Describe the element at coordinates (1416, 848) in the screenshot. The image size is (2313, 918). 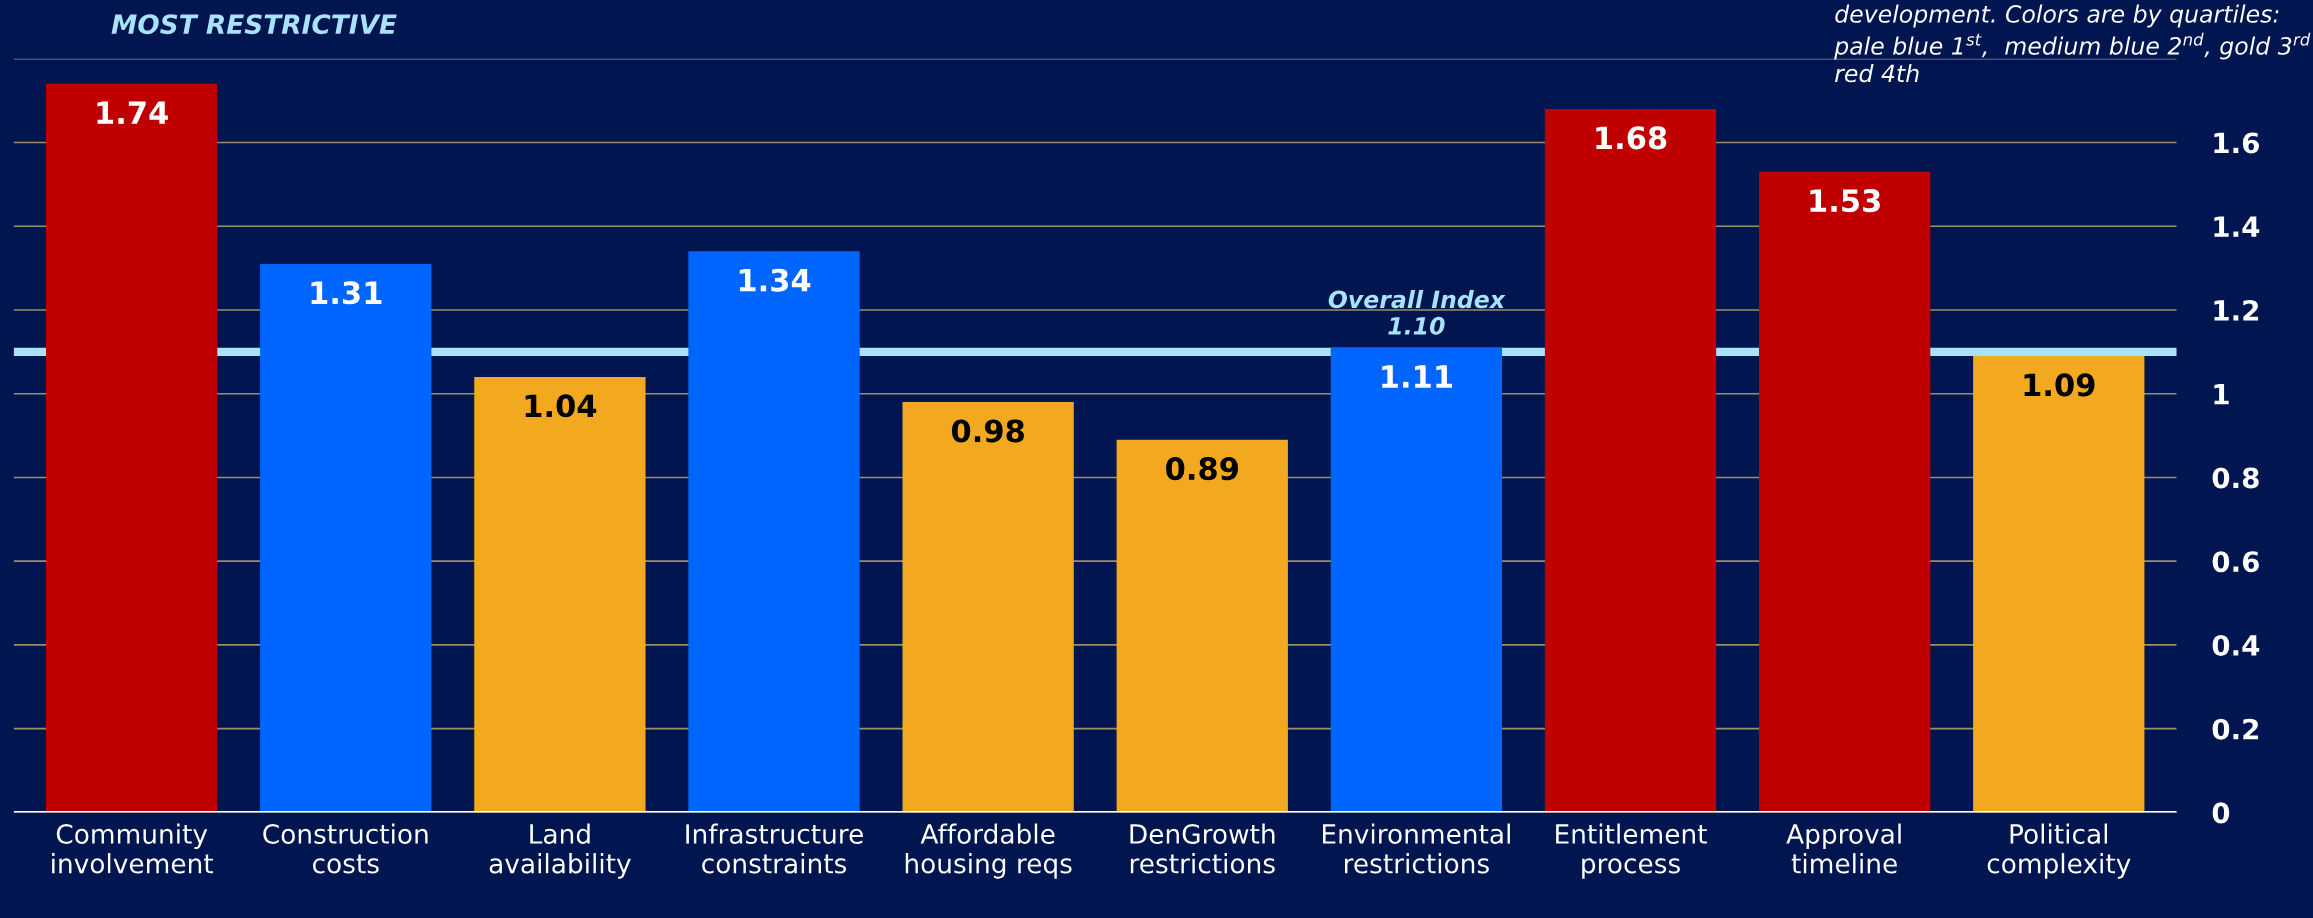
I see `x-tick-label: Environmental restrictions` at that location.